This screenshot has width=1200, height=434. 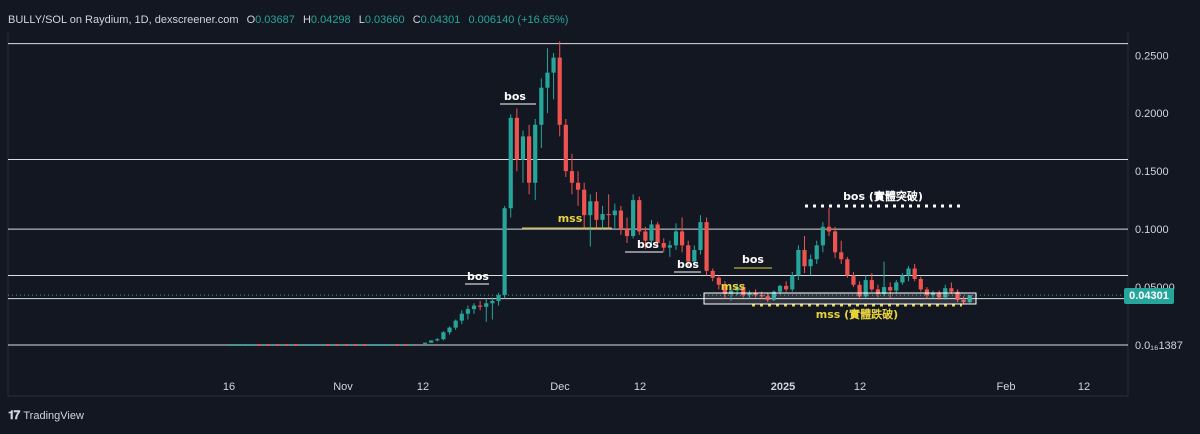 I want to click on low-value: 0.03660, so click(x=384, y=20).